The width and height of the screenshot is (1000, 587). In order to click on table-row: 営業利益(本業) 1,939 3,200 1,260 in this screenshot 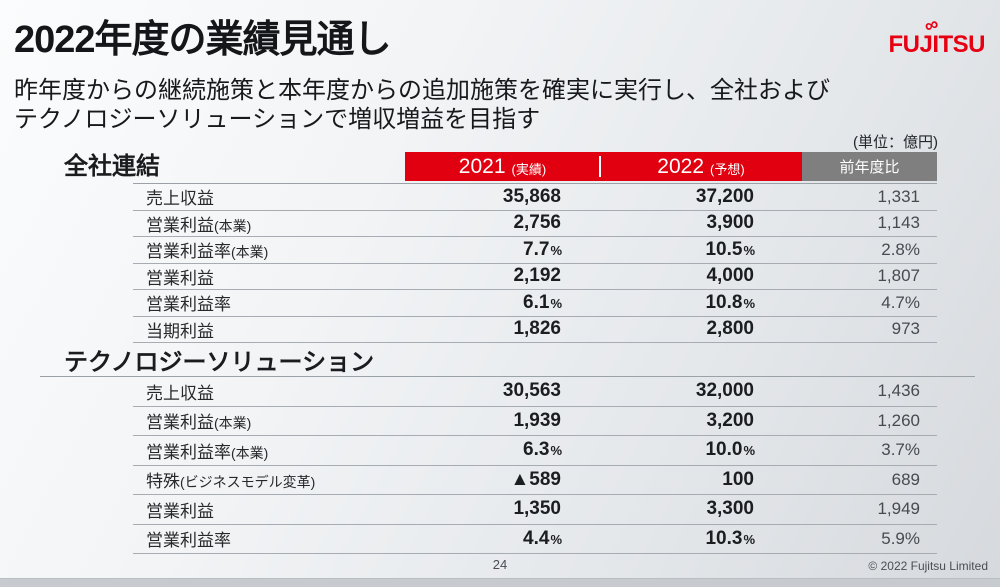, I will do `click(535, 421)`.